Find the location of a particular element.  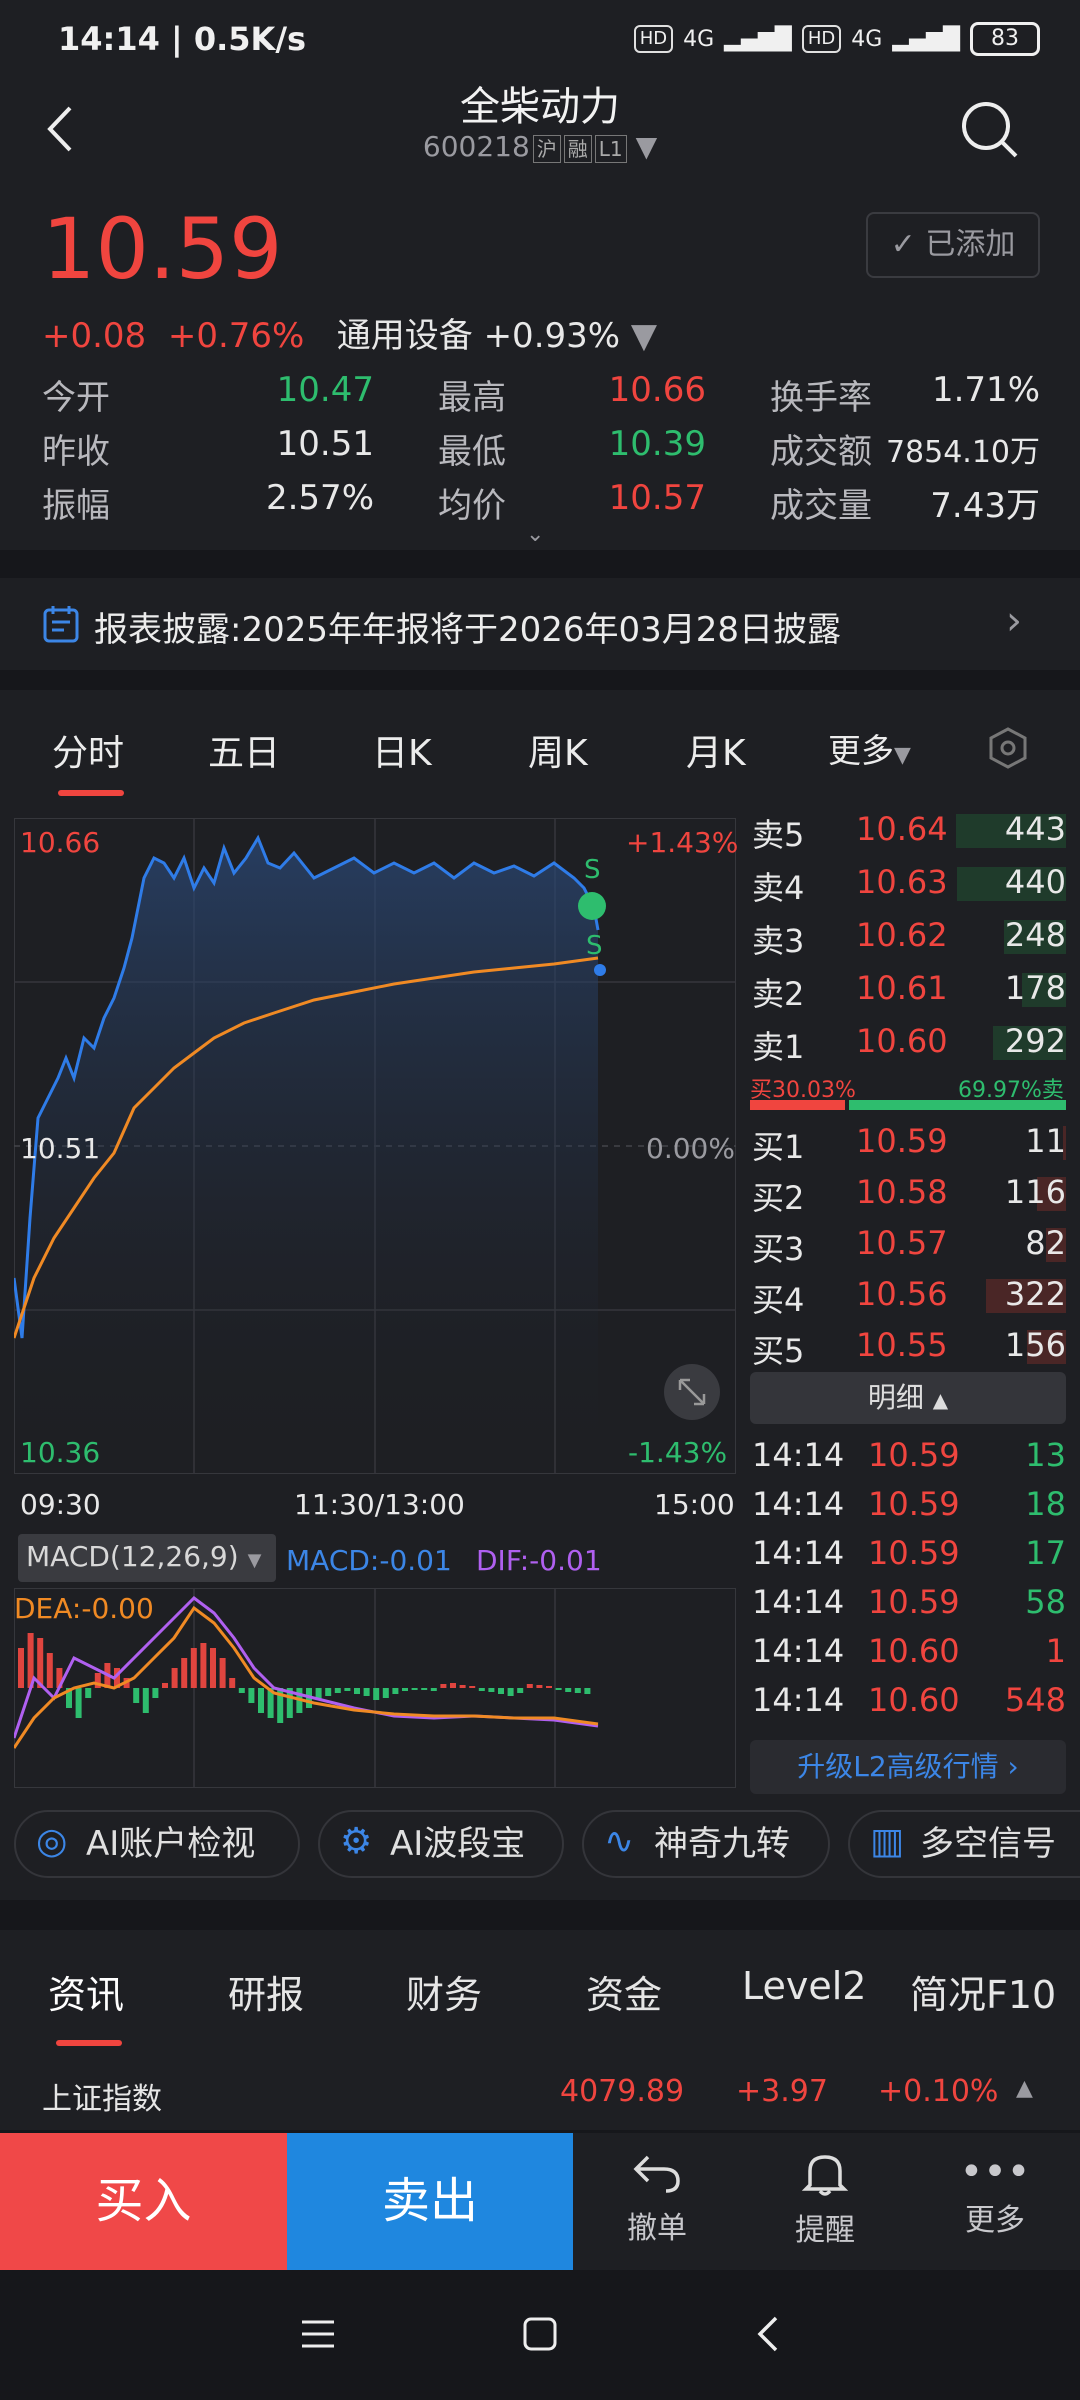

added-watchlist-button: ✓ 已添加 is located at coordinates (953, 245).